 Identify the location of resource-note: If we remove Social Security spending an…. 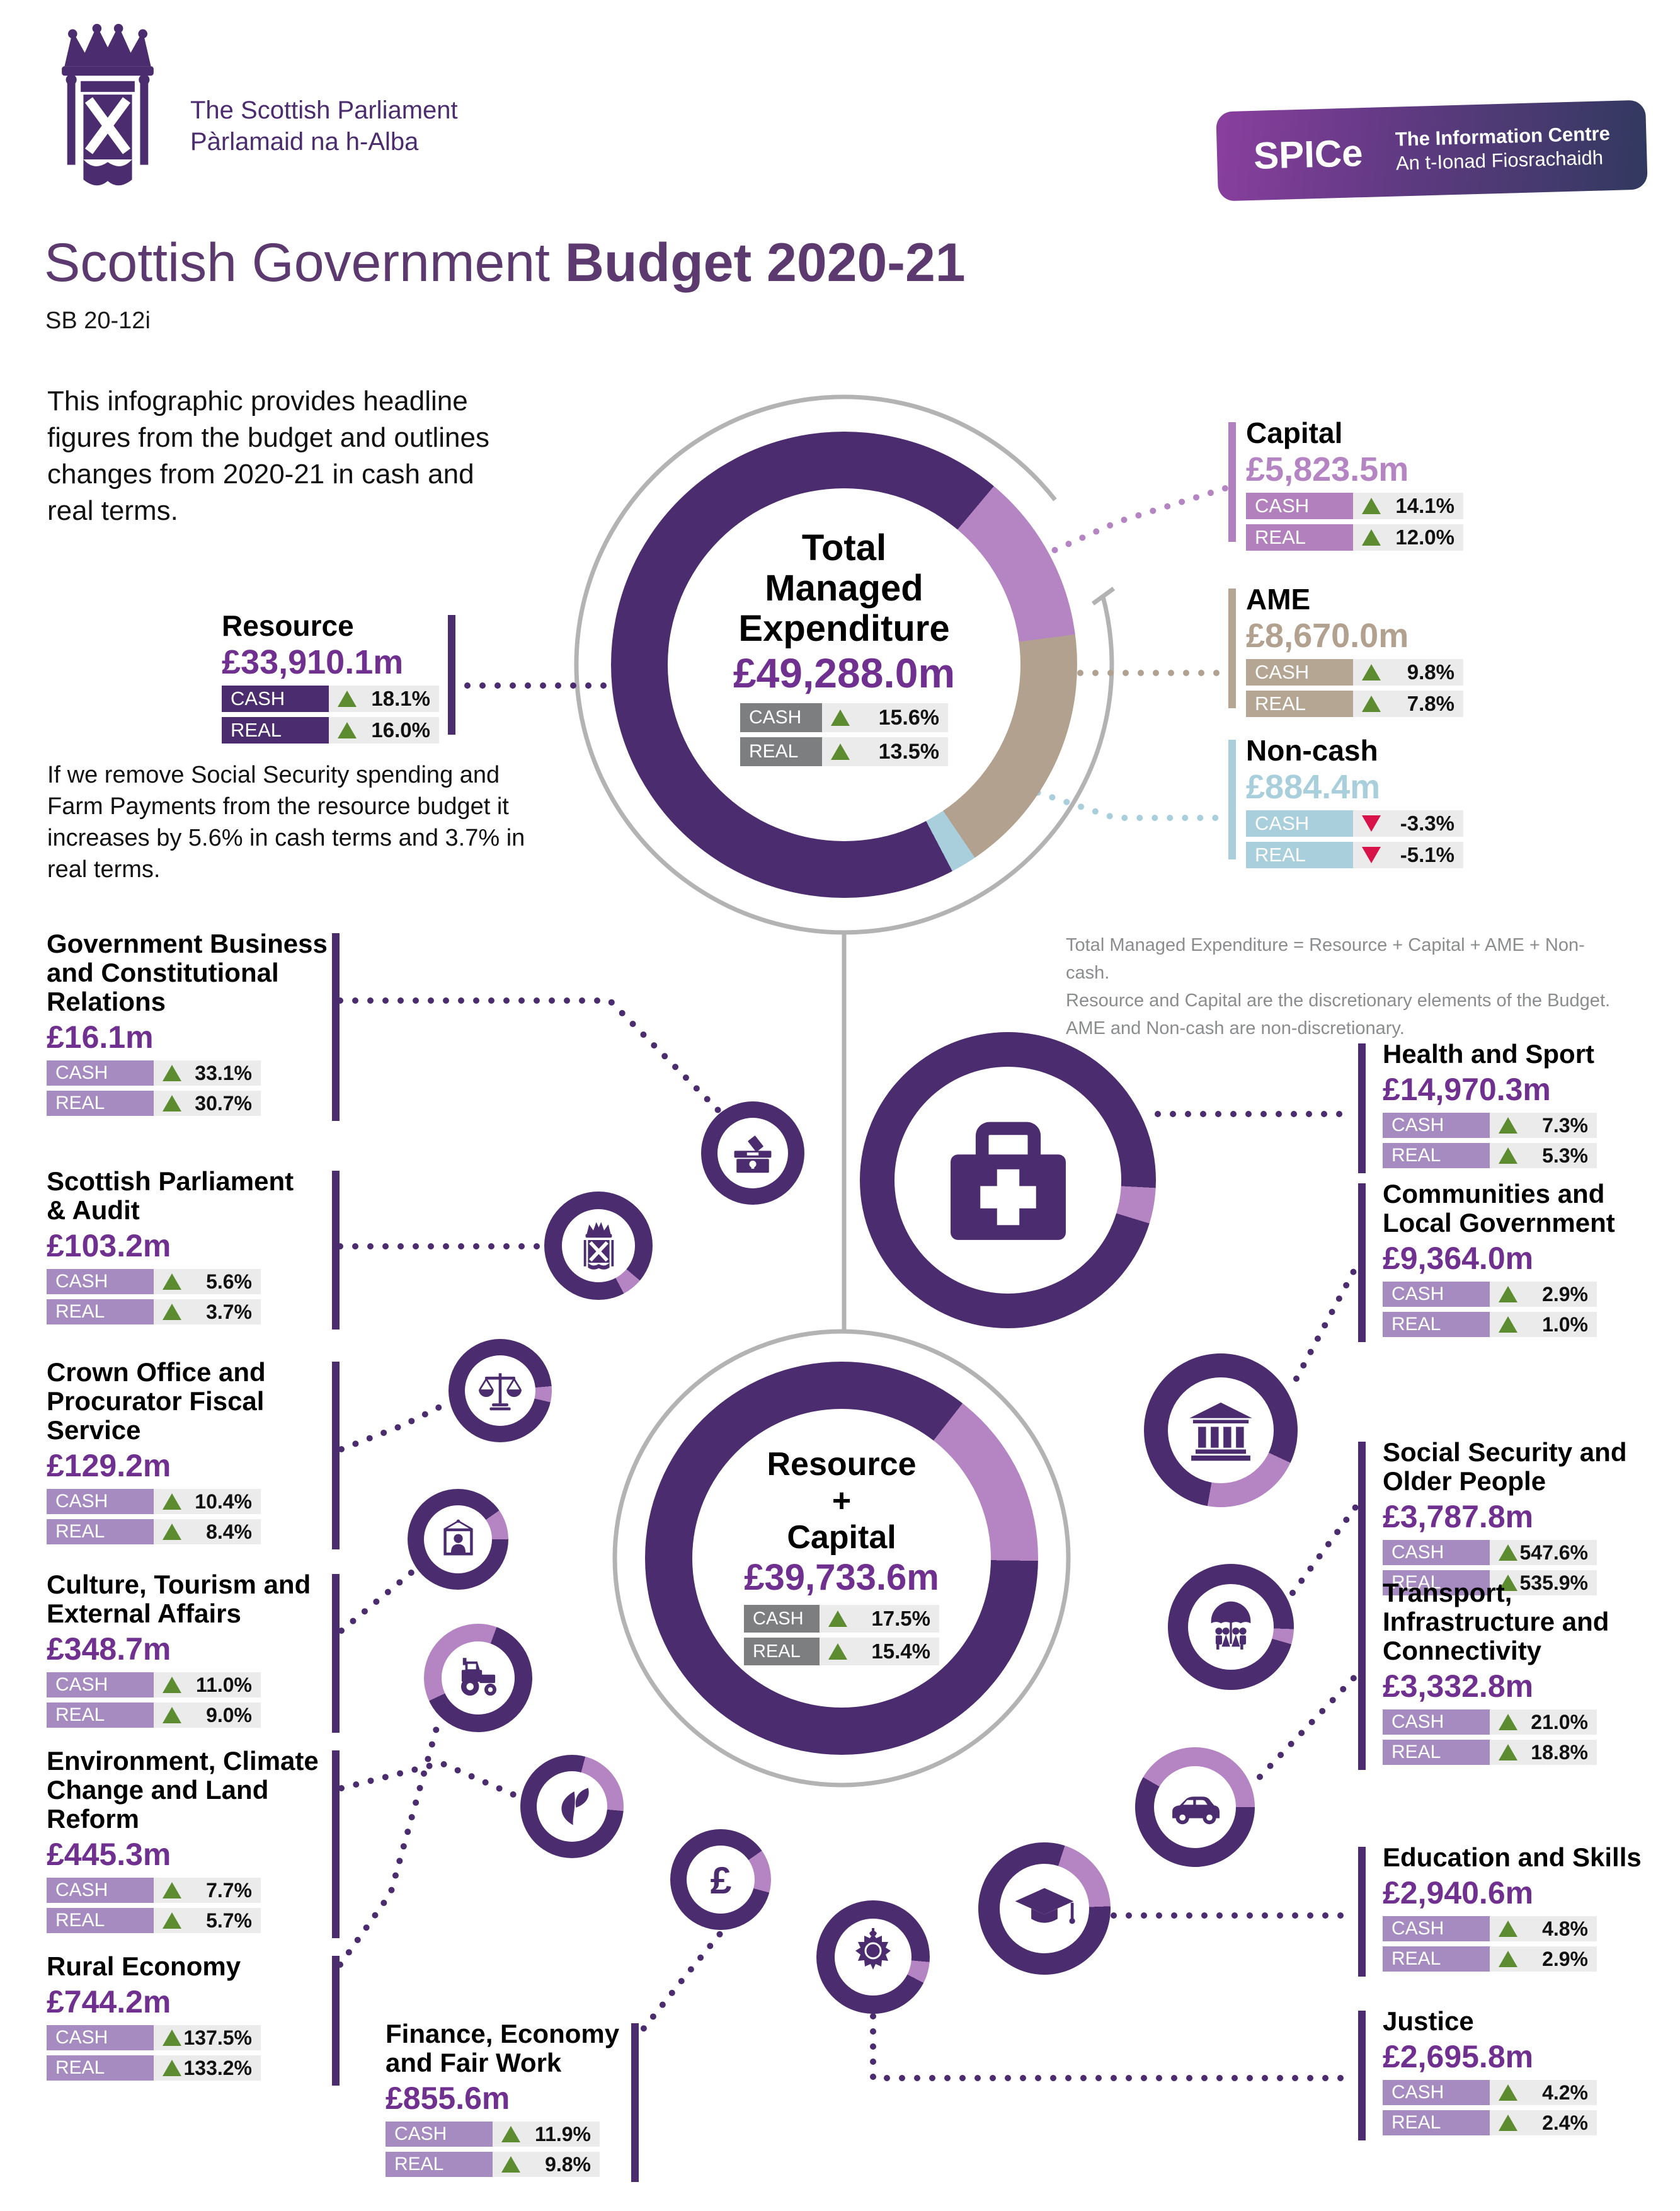
(286, 822).